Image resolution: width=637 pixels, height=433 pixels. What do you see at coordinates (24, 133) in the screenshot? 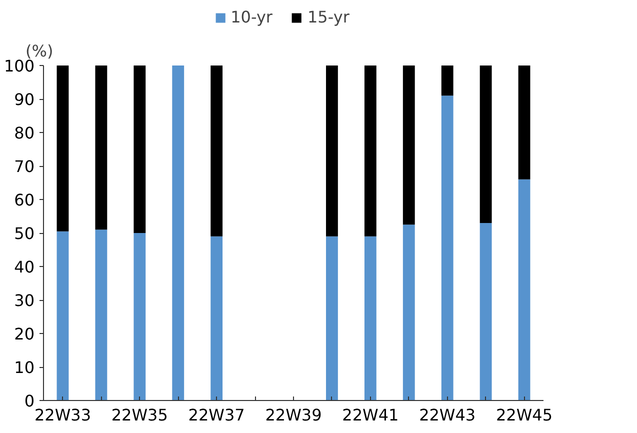
I see `y-tick-label: 80` at bounding box center [24, 133].